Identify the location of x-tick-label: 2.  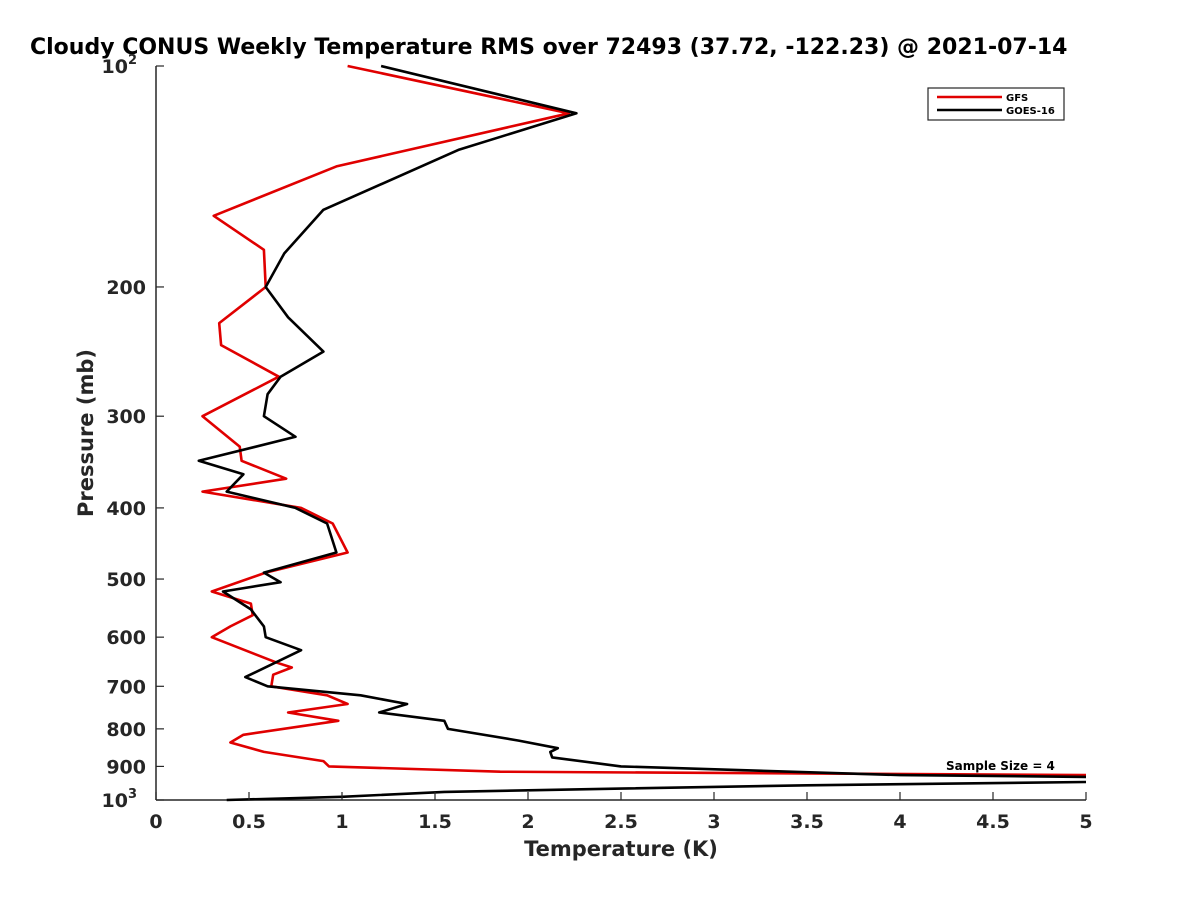
(527, 822).